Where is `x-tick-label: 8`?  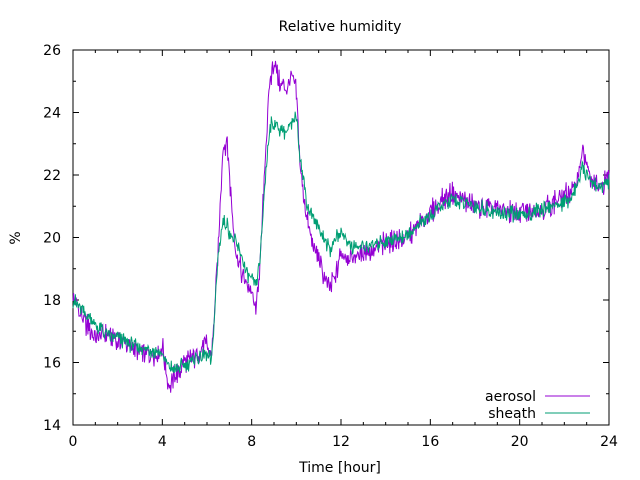 x-tick-label: 8 is located at coordinates (251, 442).